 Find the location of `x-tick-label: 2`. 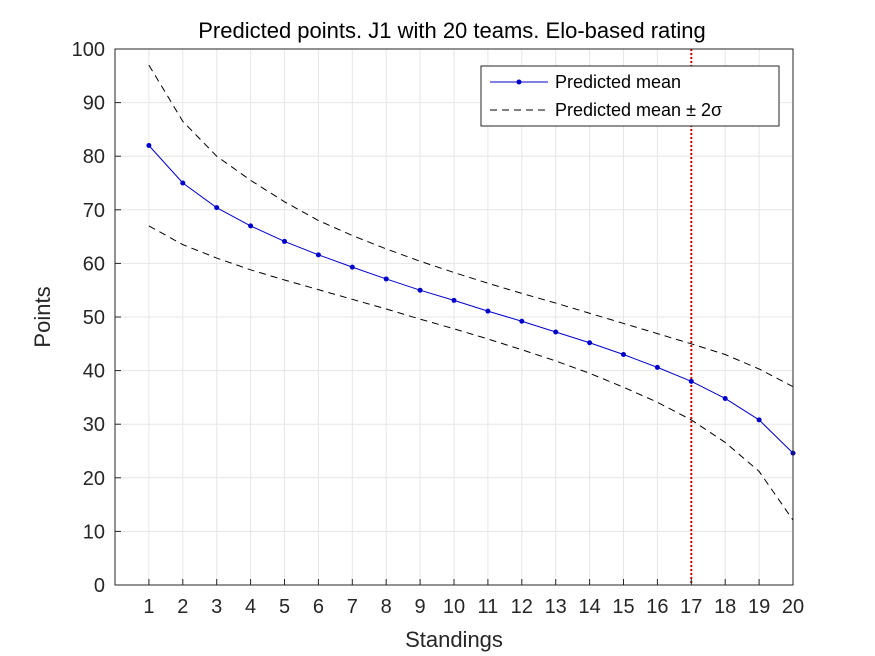

x-tick-label: 2 is located at coordinates (182, 607).